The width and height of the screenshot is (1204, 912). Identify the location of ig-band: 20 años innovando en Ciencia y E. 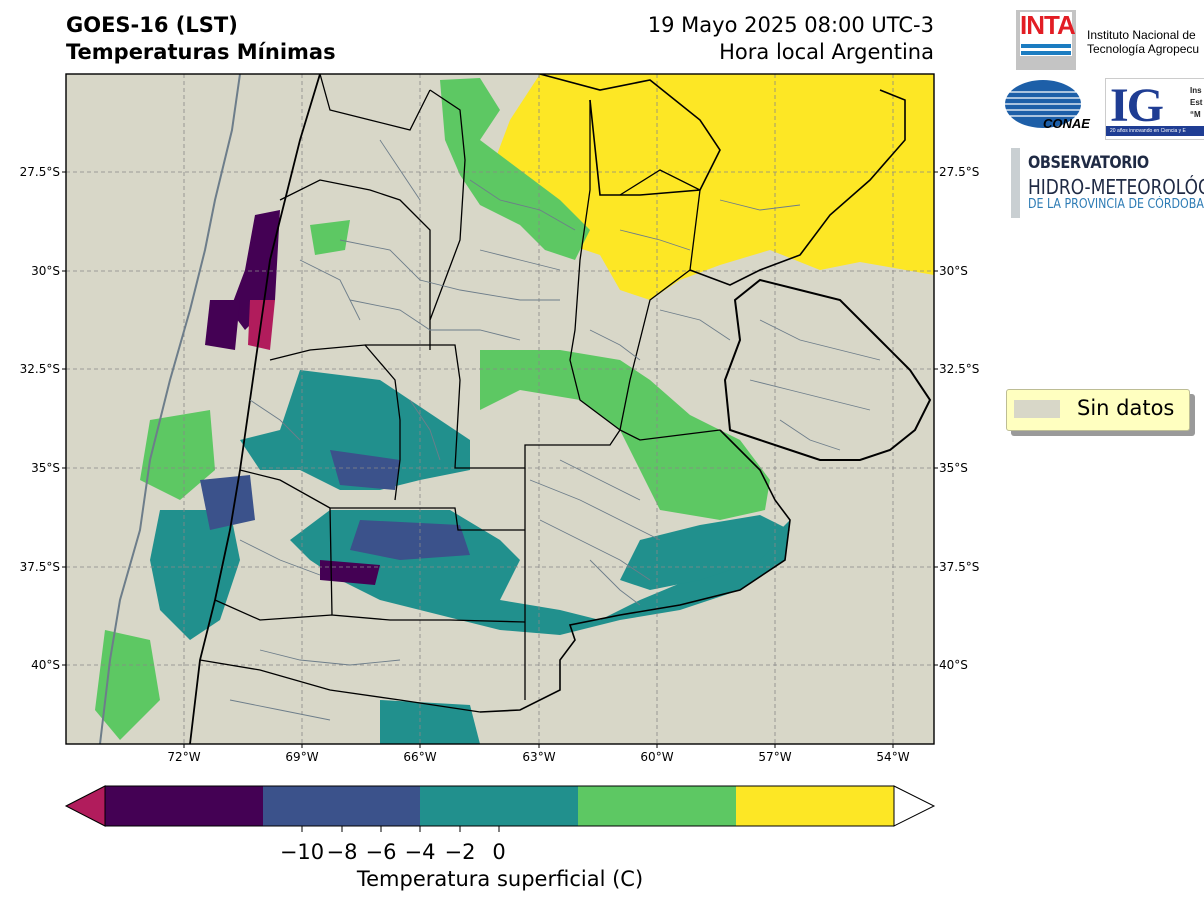
(1155, 131).